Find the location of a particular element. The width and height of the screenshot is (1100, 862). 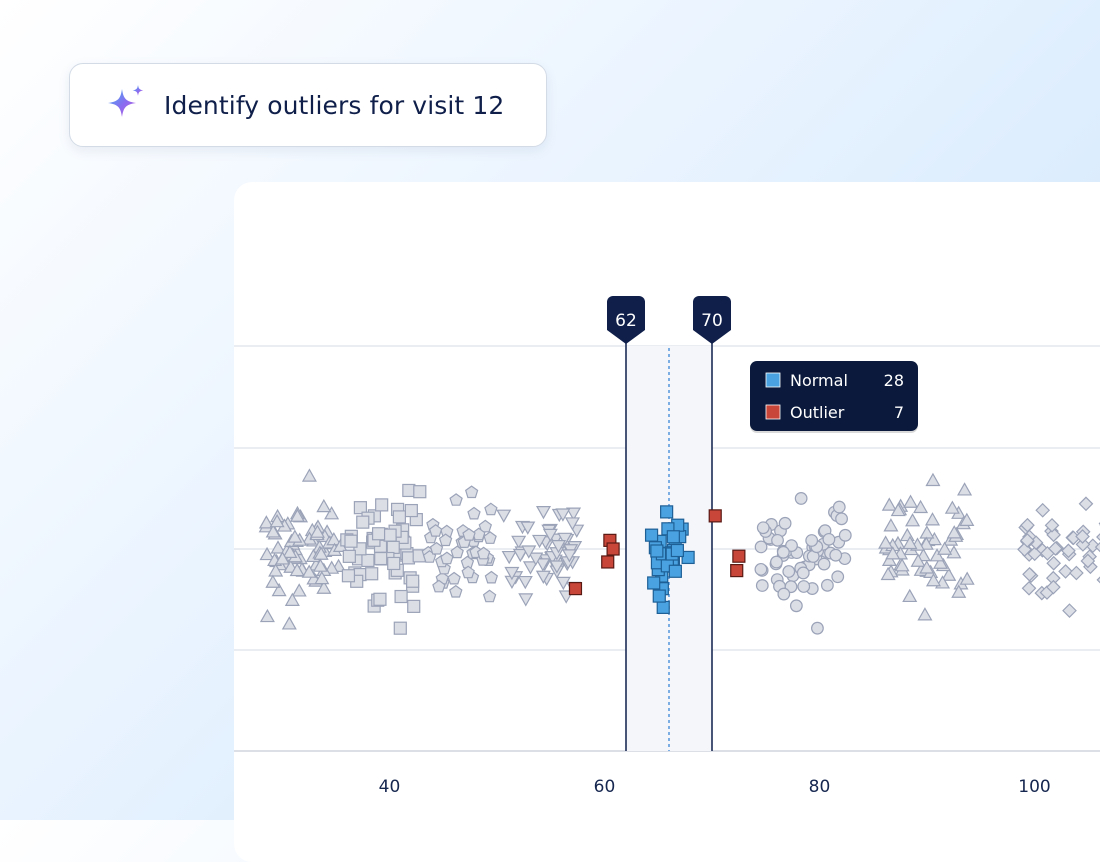

prompt-bar: Identify outliers for visit 12 is located at coordinates (308, 105).